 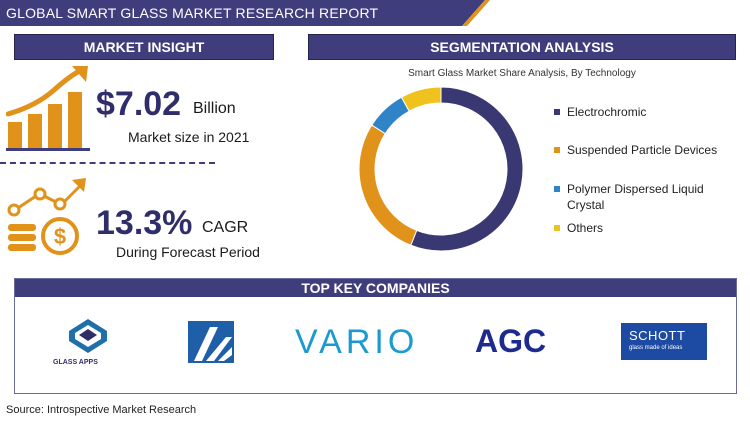 What do you see at coordinates (635, 197) in the screenshot?
I see `legend-label: Polymer Dispersed Liquid Crystal` at bounding box center [635, 197].